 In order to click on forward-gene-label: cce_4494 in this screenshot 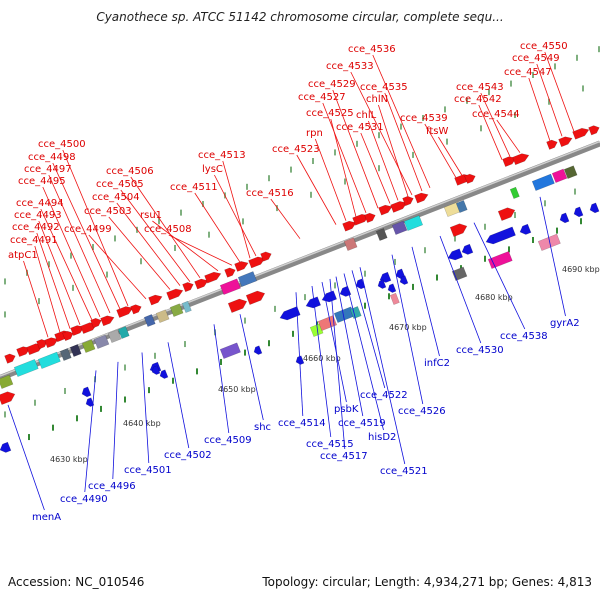, I will do `click(40, 203)`.